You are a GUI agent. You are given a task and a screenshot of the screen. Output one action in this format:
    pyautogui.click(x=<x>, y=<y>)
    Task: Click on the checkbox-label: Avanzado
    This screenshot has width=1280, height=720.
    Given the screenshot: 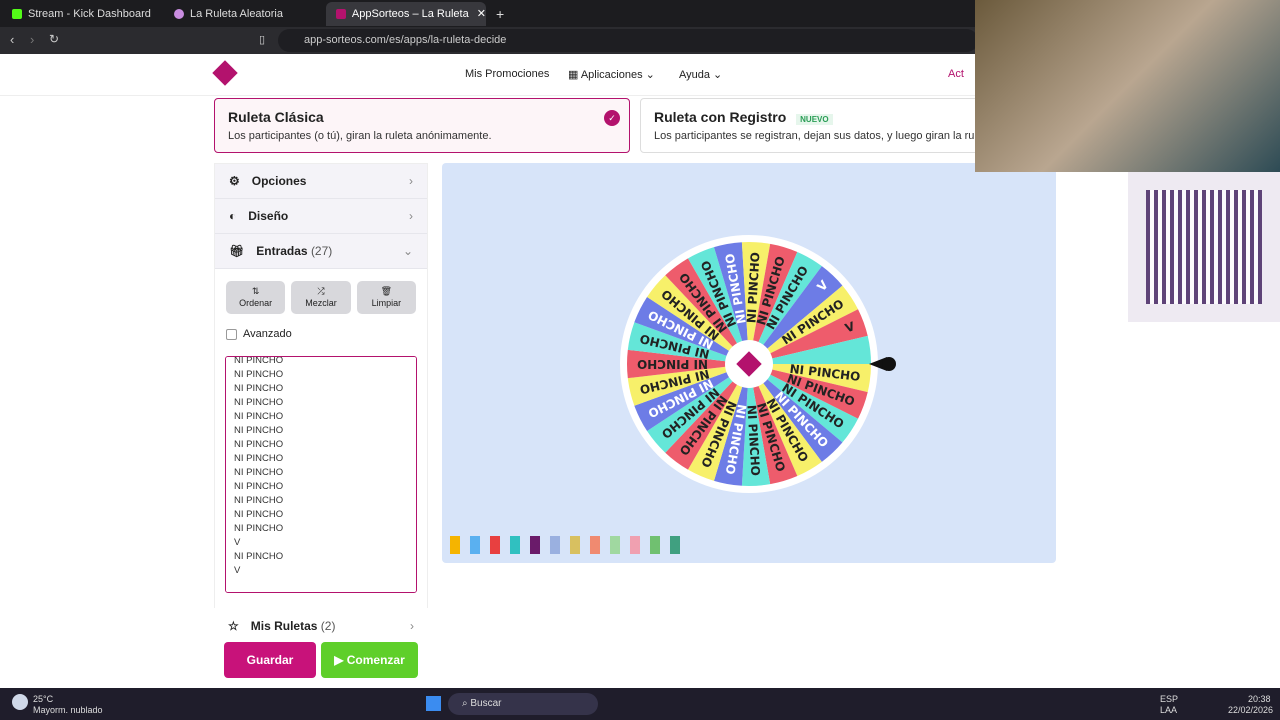 What is the action you would take?
    pyautogui.click(x=267, y=334)
    